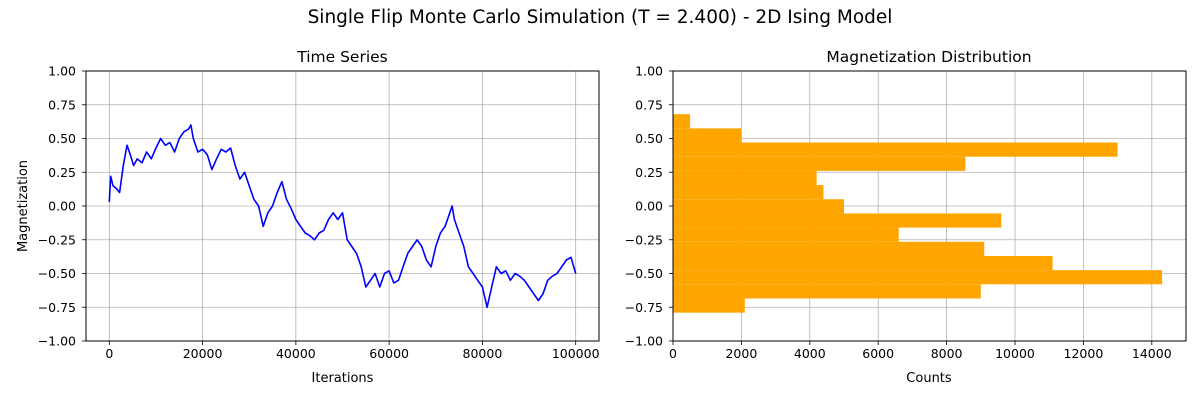 The height and width of the screenshot is (404, 1200). I want to click on distribution-ytick-label: −1.00, so click(644, 341).